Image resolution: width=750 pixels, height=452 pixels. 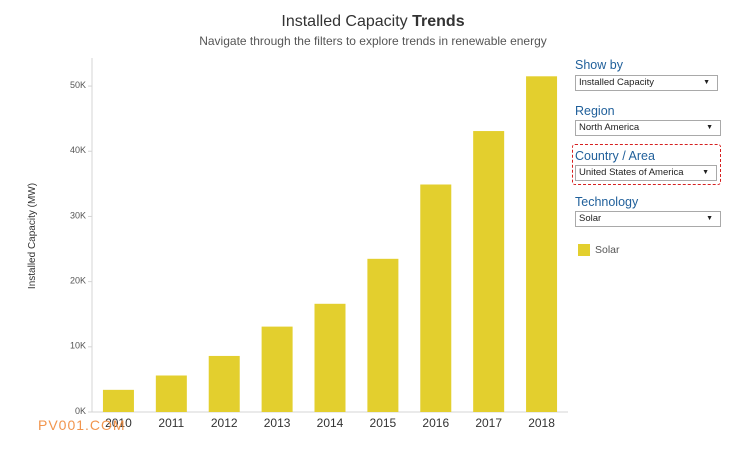 What do you see at coordinates (595, 111) in the screenshot?
I see `region-label: Region` at bounding box center [595, 111].